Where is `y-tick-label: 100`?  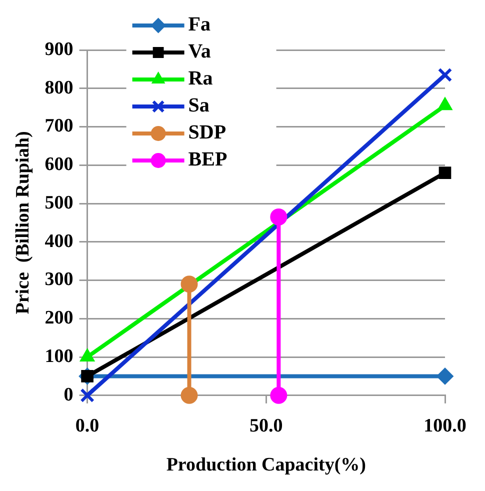 y-tick-label: 100 is located at coordinates (59, 356).